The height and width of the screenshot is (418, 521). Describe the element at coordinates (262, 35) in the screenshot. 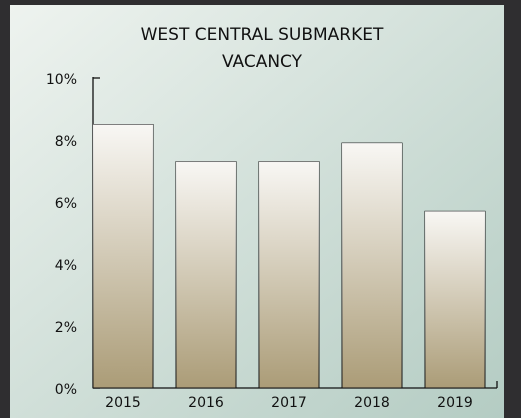

I see `chart-title: WEST CENTRAL SUBMARKET` at that location.